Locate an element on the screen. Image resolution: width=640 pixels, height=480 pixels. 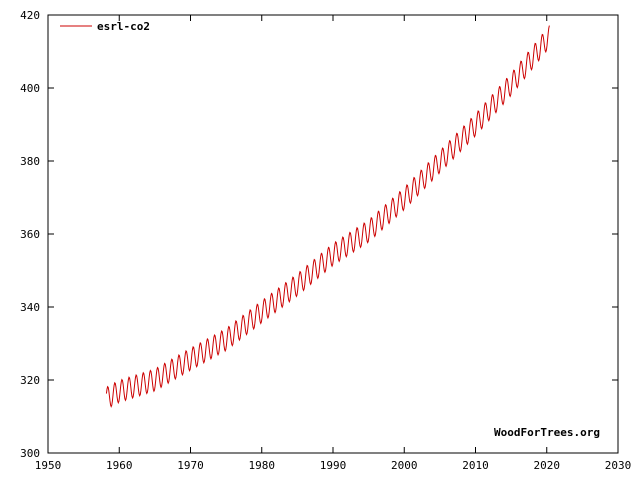
y-tick-label: 300 is located at coordinates (30, 453).